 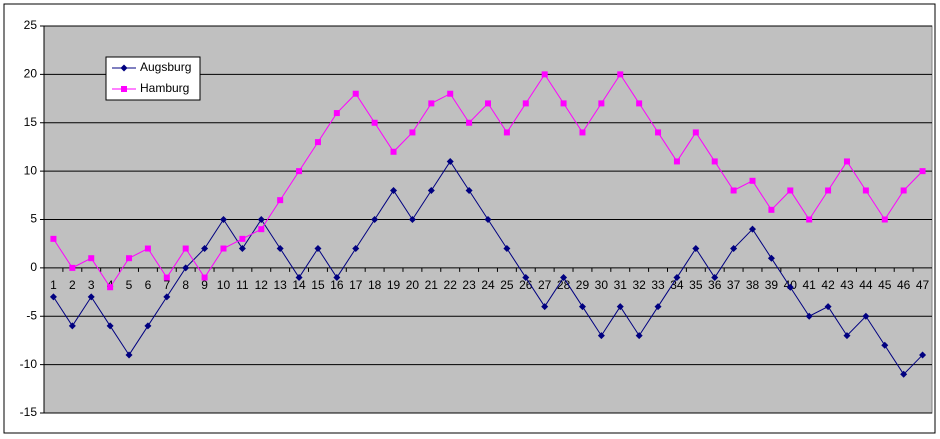 What do you see at coordinates (904, 285) in the screenshot?
I see `x-tick-label: 46` at bounding box center [904, 285].